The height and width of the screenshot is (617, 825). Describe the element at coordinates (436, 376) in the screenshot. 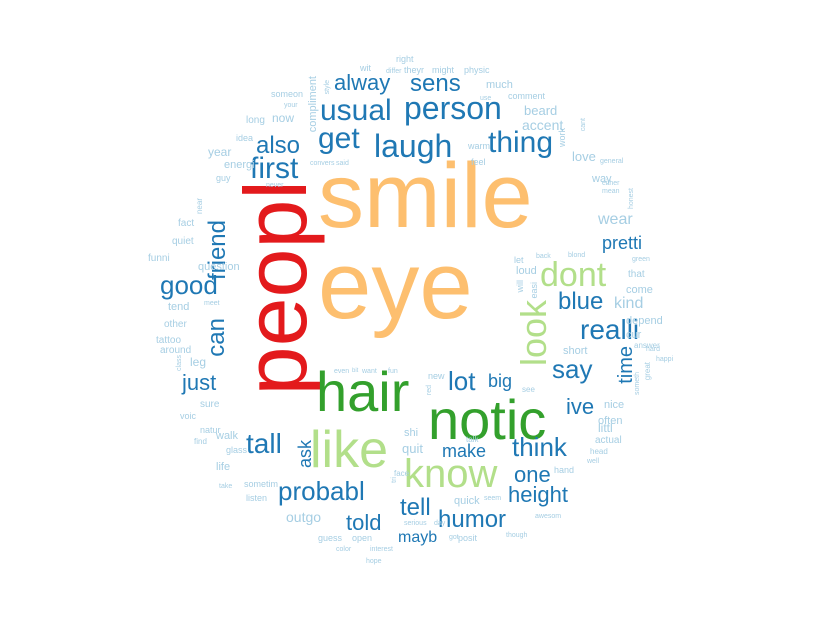

I see `word-new: new` at that location.